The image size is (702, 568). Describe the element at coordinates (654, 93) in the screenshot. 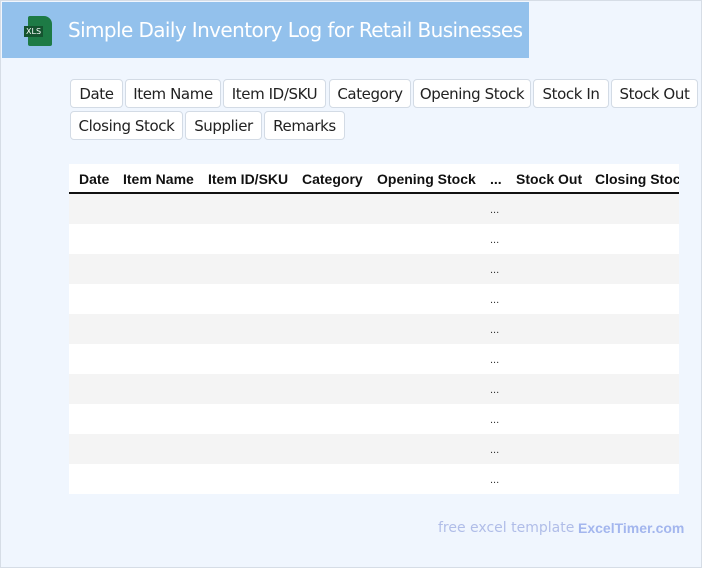

I see `chip-stock-out: Stock Out` at that location.